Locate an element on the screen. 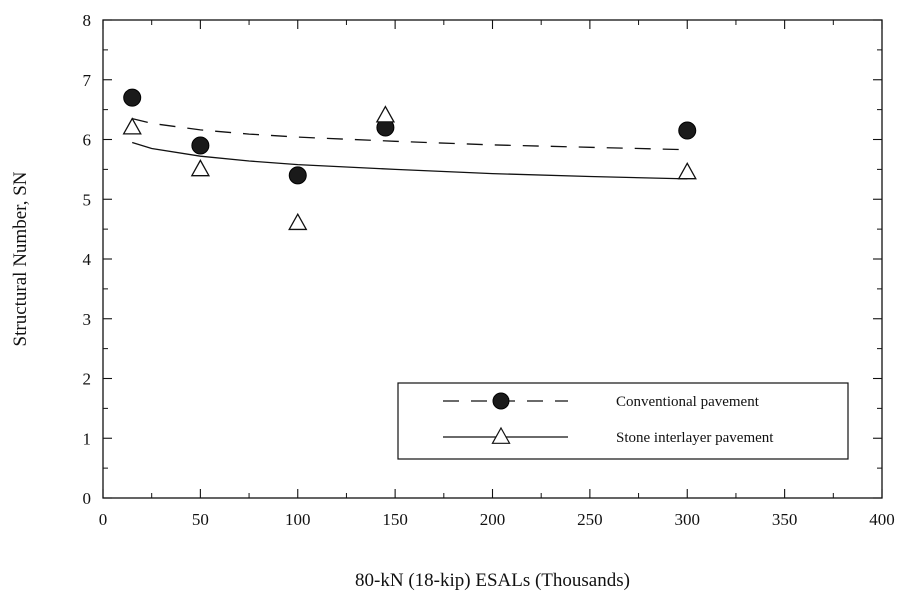 The image size is (897, 600). y-tick-label: 4 is located at coordinates (87, 259).